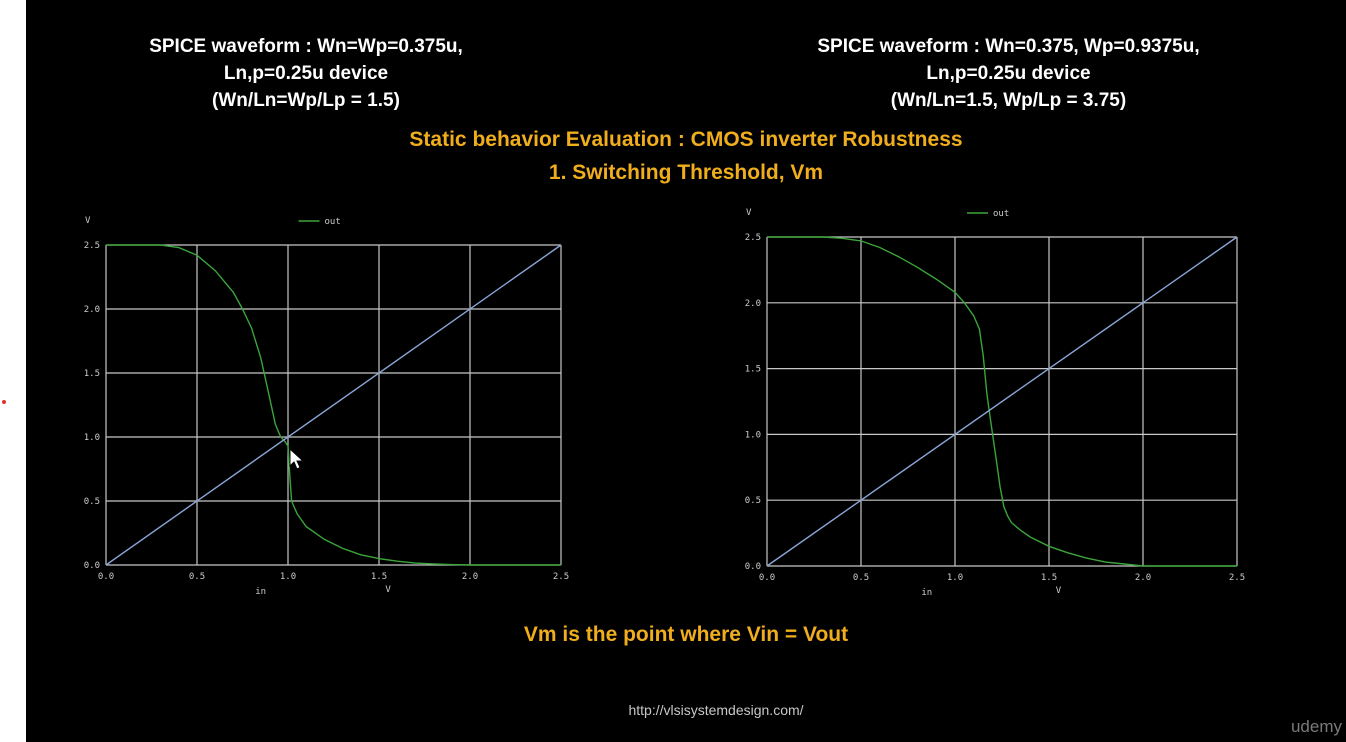 The image size is (1346, 742). I want to click on right-caption-line-1: SPICE waveform : Wn=0.375, Wp=0.9375u,, so click(1008, 46).